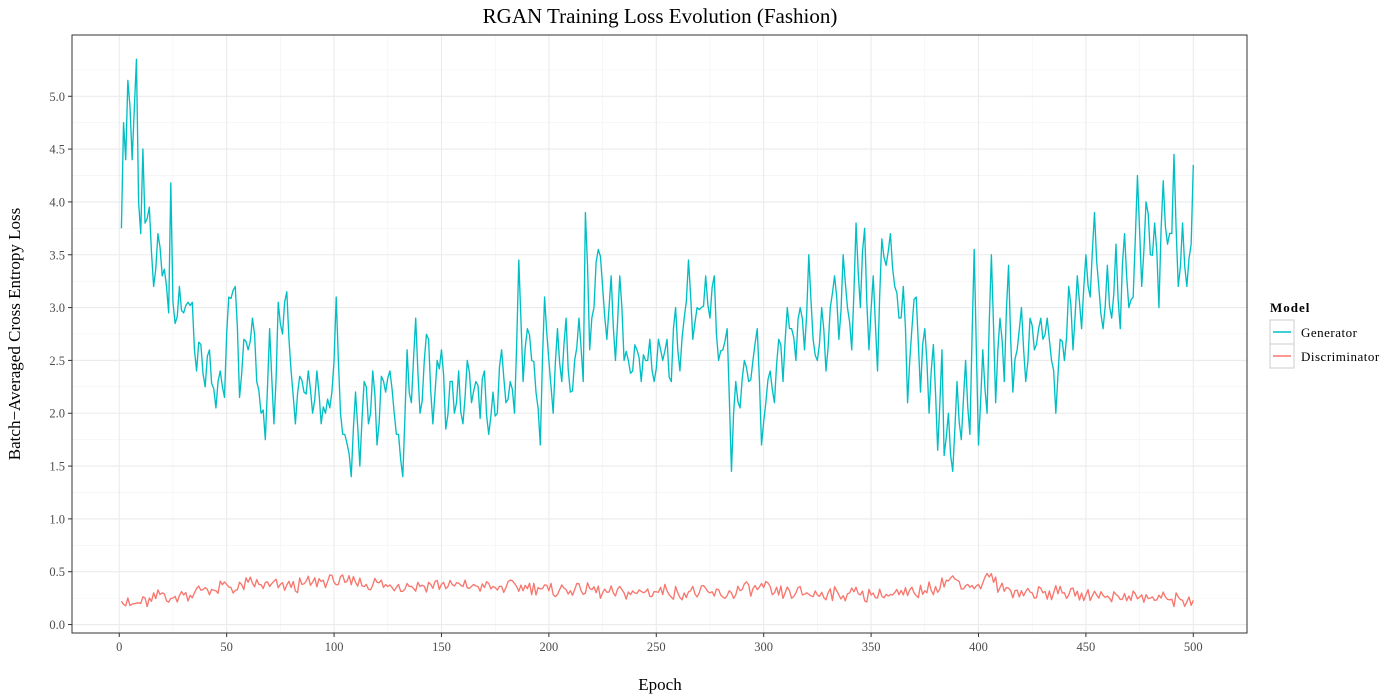 This screenshot has width=1400, height=700. What do you see at coordinates (57, 308) in the screenshot?
I see `y-tick-label: 3.0` at bounding box center [57, 308].